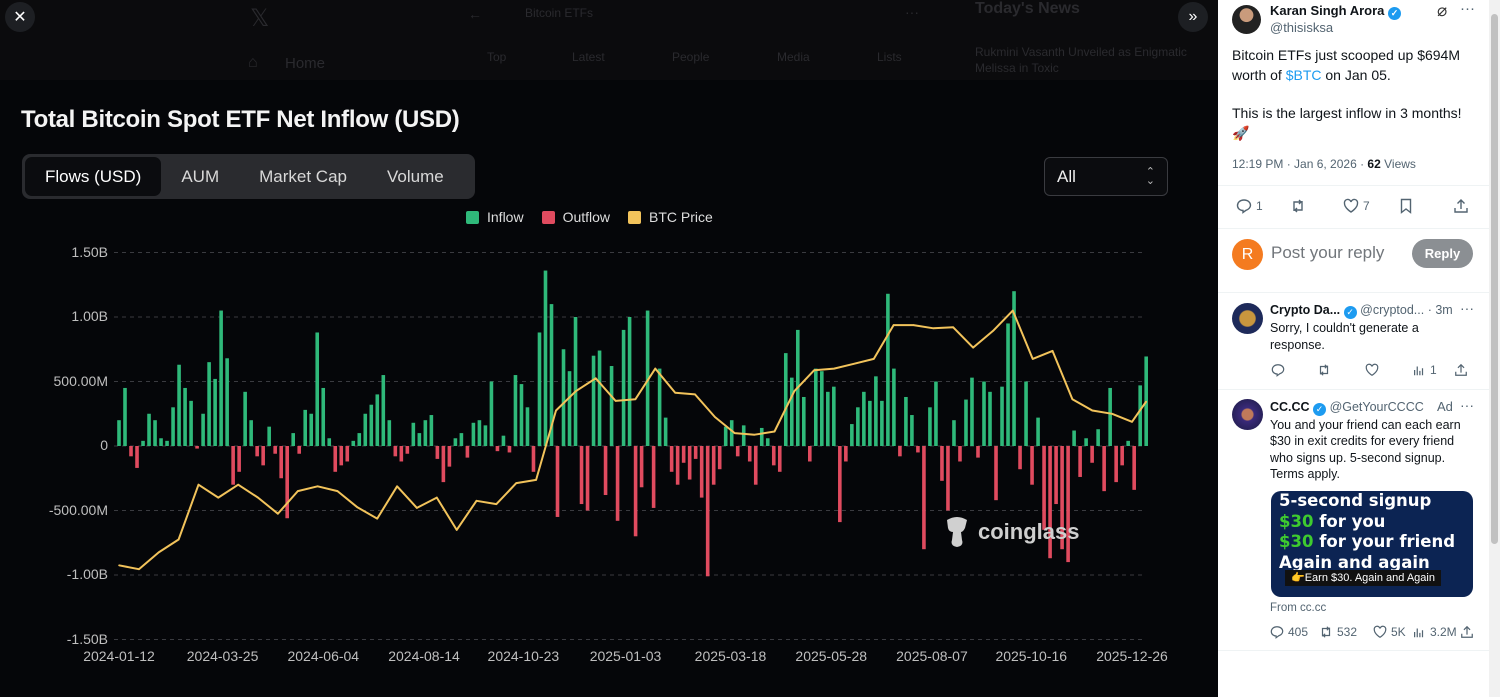 The width and height of the screenshot is (1500, 697). What do you see at coordinates (1445, 406) in the screenshot?
I see `ad-label: Ad` at bounding box center [1445, 406].